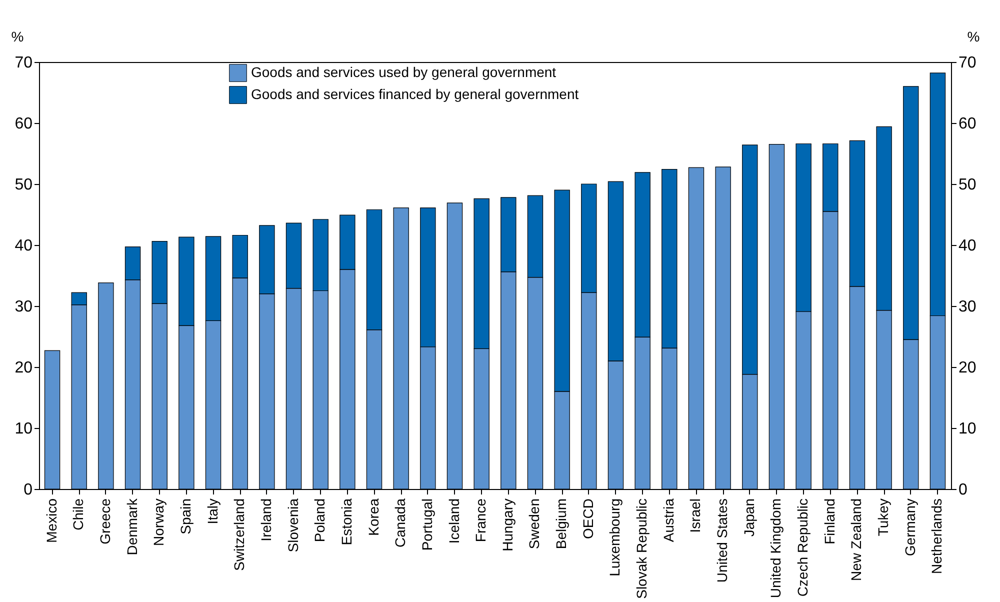 This screenshot has height=602, width=1000. Describe the element at coordinates (614, 537) in the screenshot. I see `x-tick-label: Luxembourg` at that location.